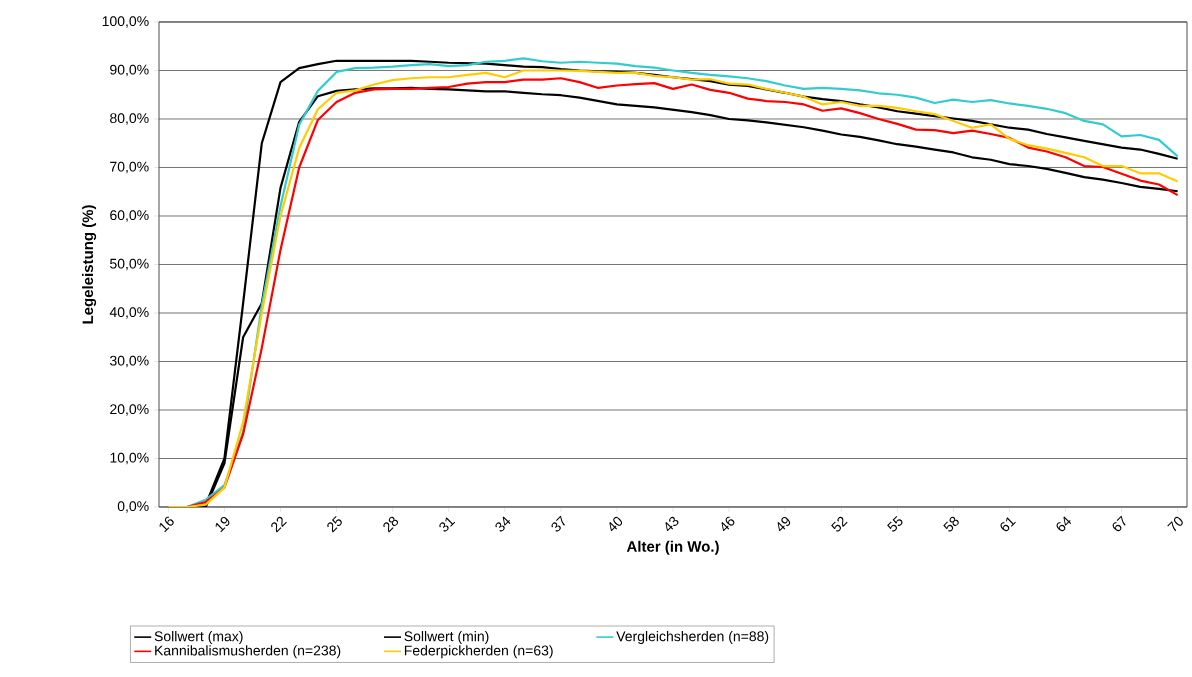 Image resolution: width=1192 pixels, height=677 pixels. I want to click on x-axis-title: Alter (in Wo.), so click(672, 547).